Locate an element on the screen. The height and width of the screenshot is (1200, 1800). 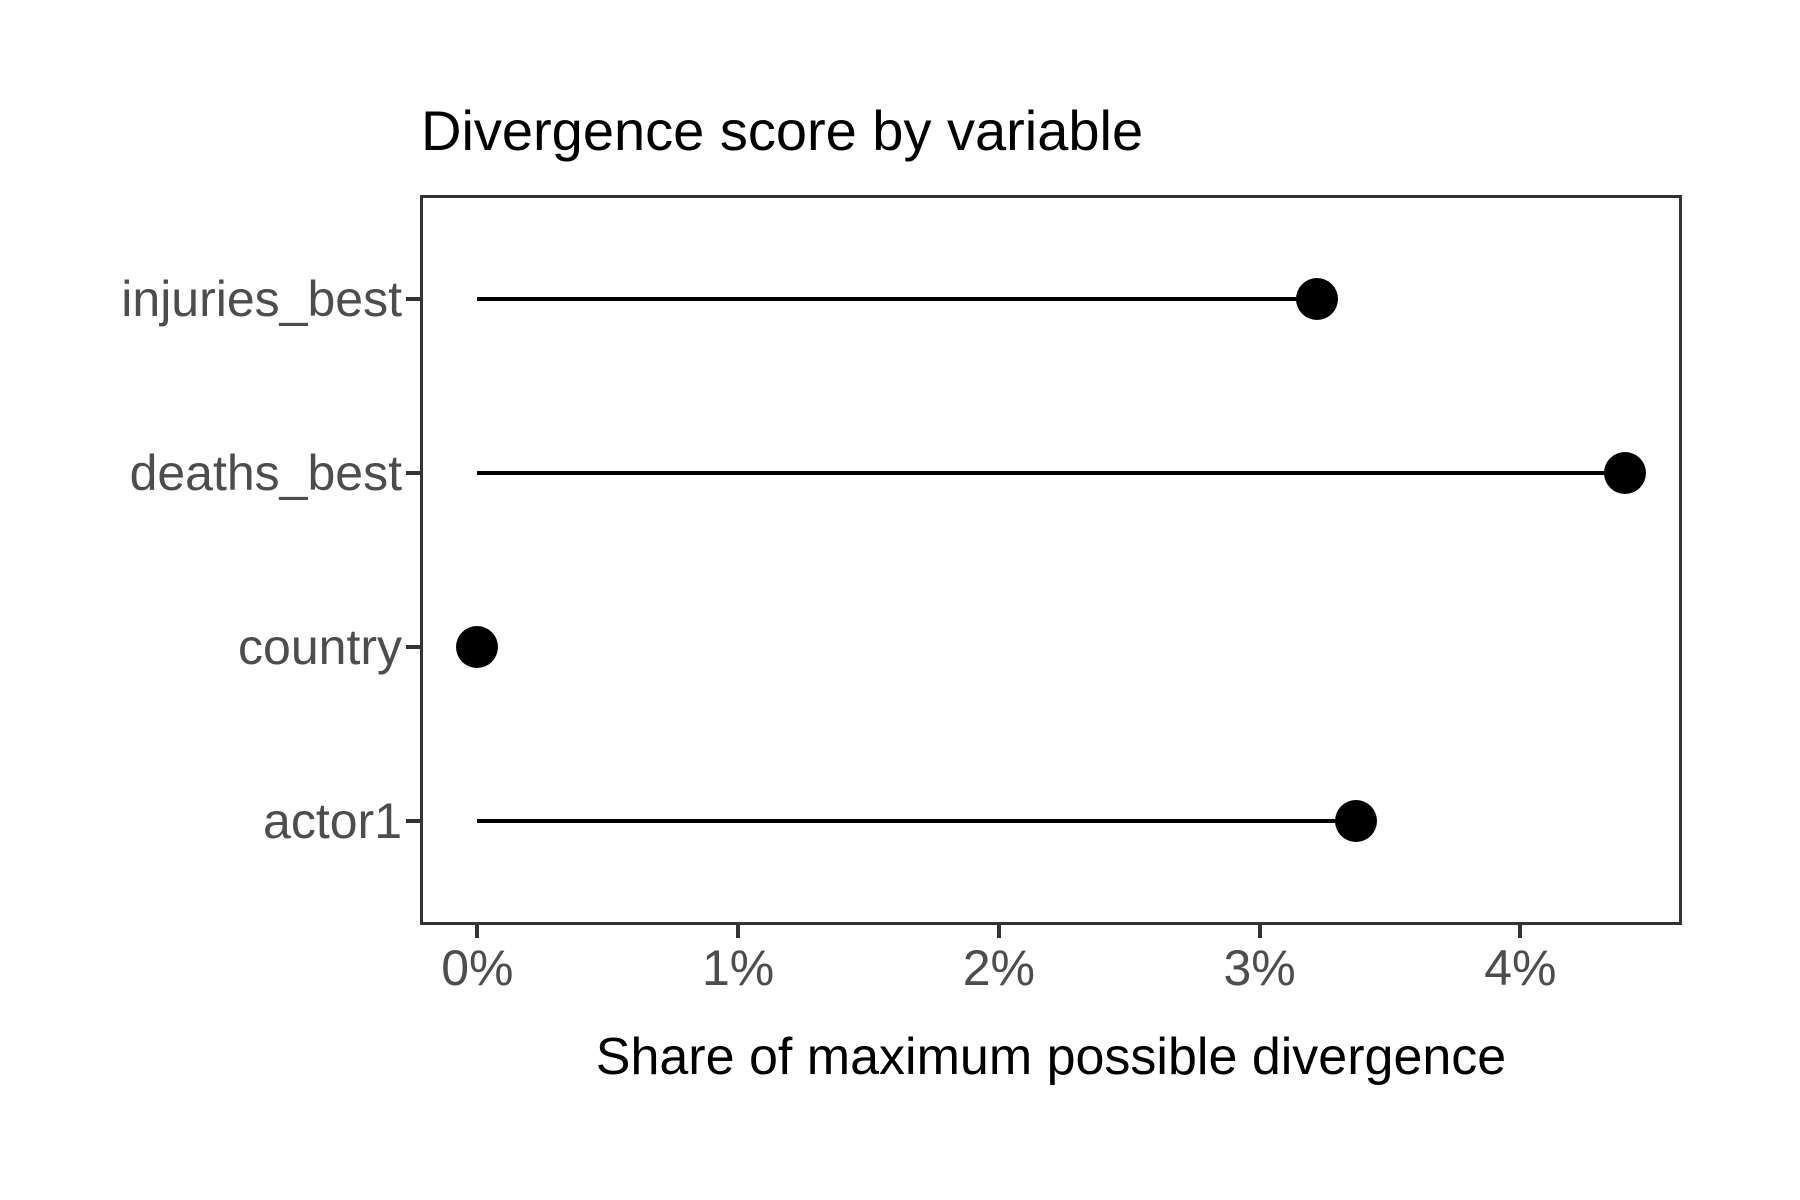
y-axis-label-country: country is located at coordinates (320, 646).